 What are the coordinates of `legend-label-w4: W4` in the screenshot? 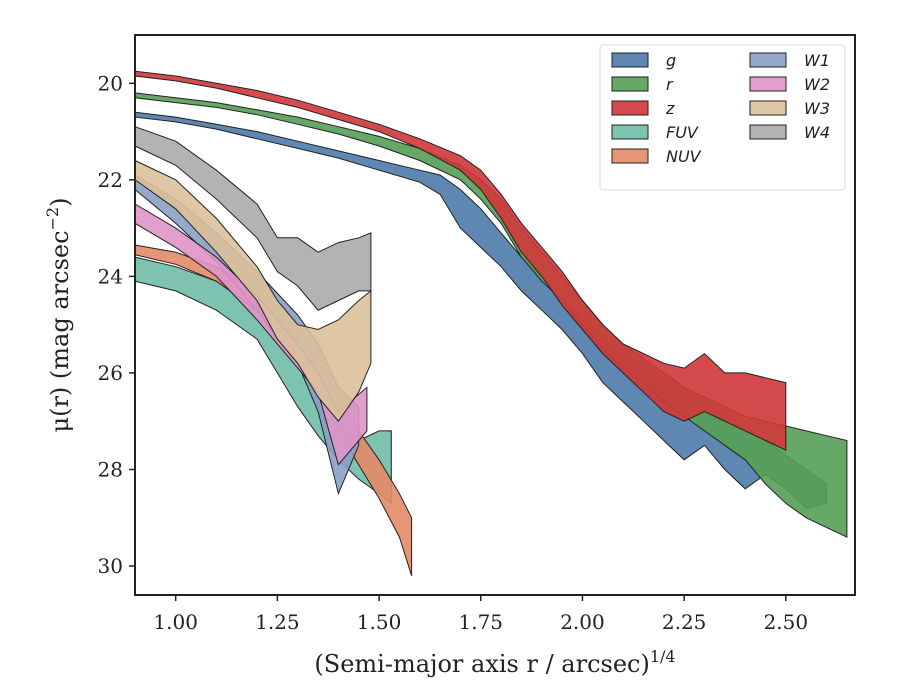 It's located at (817, 132).